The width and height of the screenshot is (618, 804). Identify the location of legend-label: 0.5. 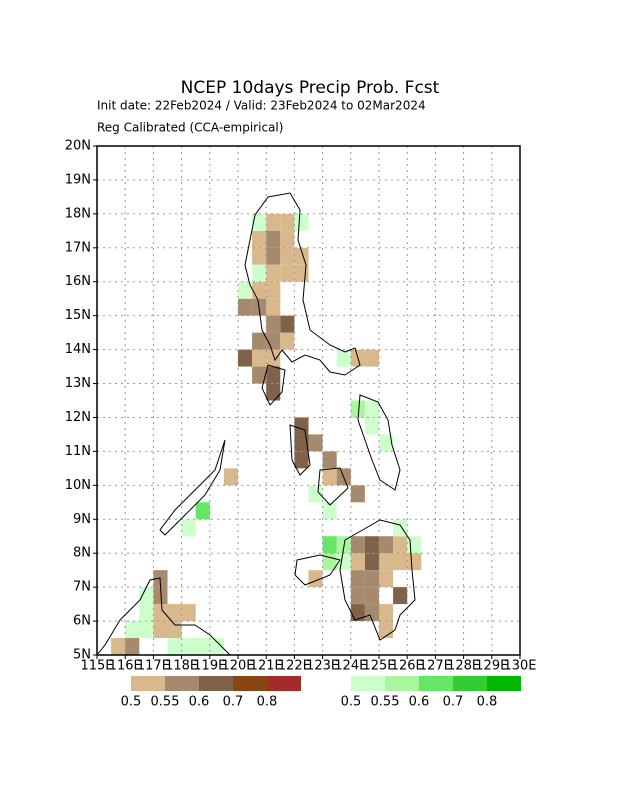
(131, 702).